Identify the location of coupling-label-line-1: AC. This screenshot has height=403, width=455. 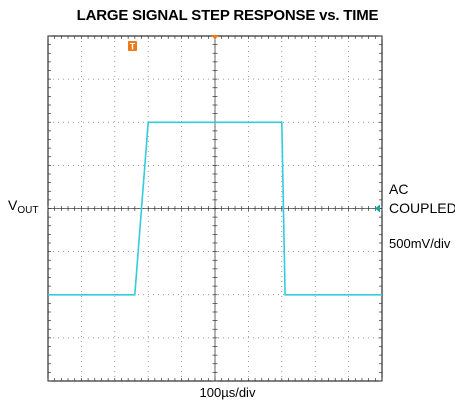
(399, 189).